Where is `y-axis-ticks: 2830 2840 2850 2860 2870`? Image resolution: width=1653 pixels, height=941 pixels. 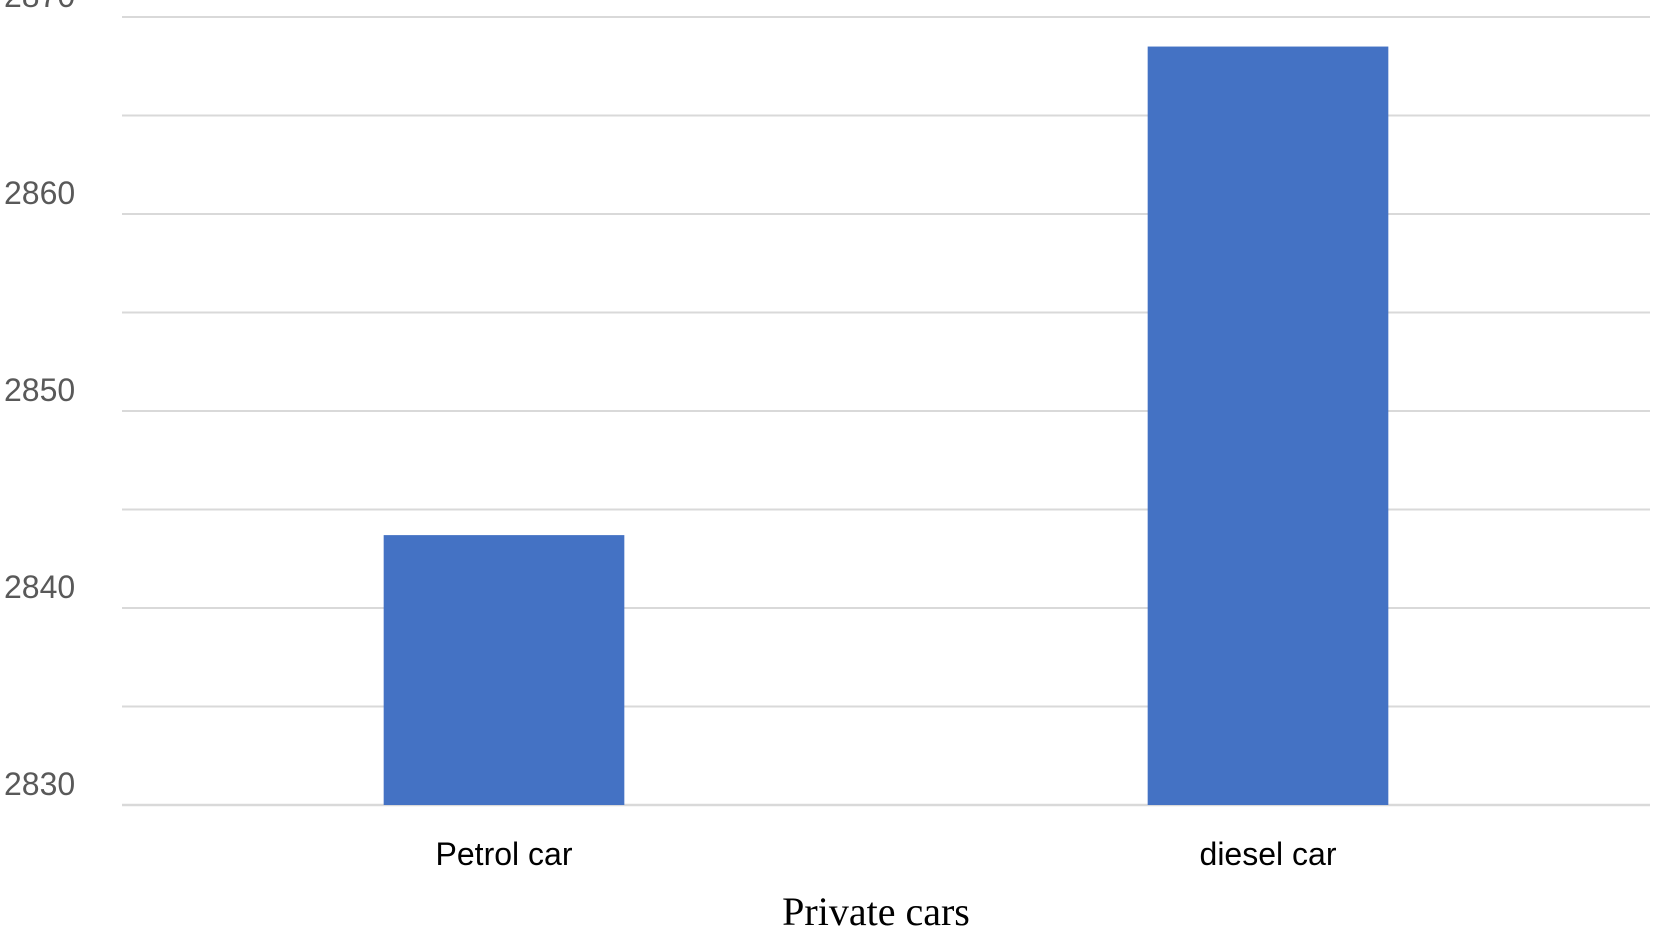 y-axis-ticks: 2830 2840 2850 2860 2870 is located at coordinates (39, 401).